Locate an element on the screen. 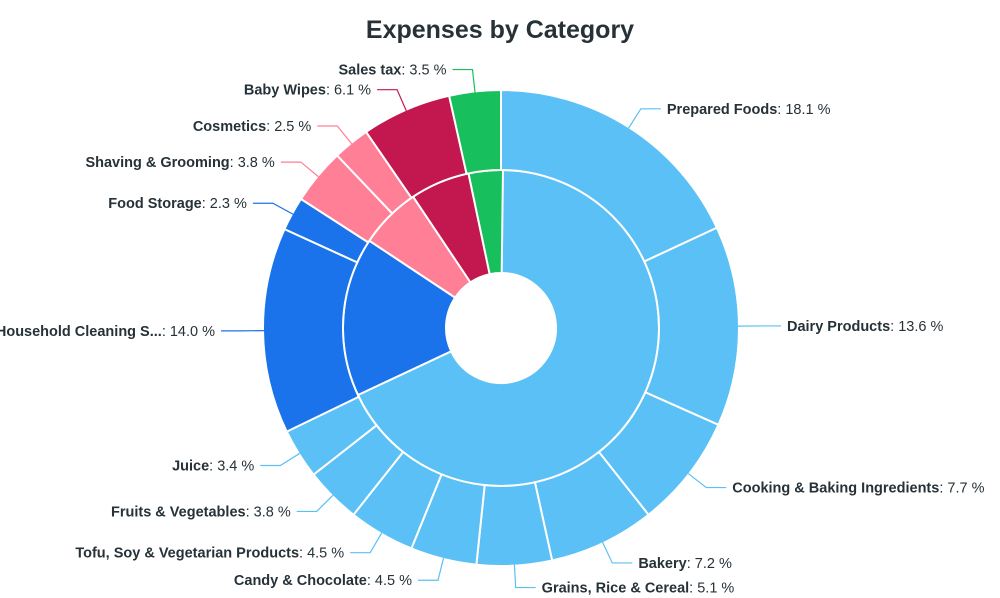 The width and height of the screenshot is (1000, 598). chart-title: Expenses by Category is located at coordinates (500, 30).